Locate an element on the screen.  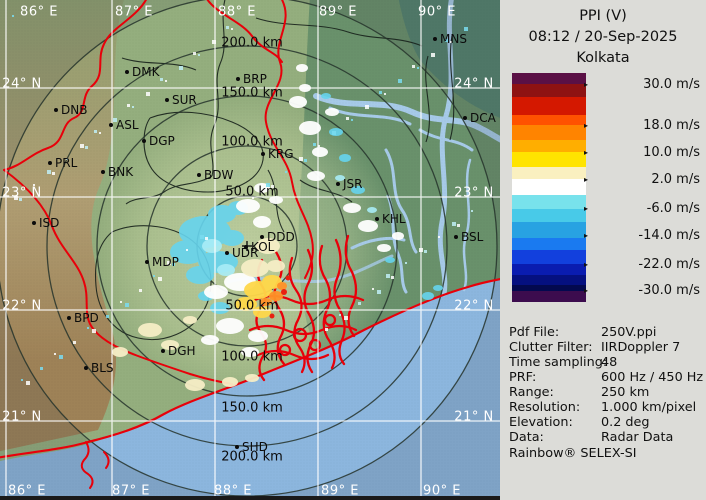
info-value: 1.000 km/pixel is located at coordinates (649, 407).